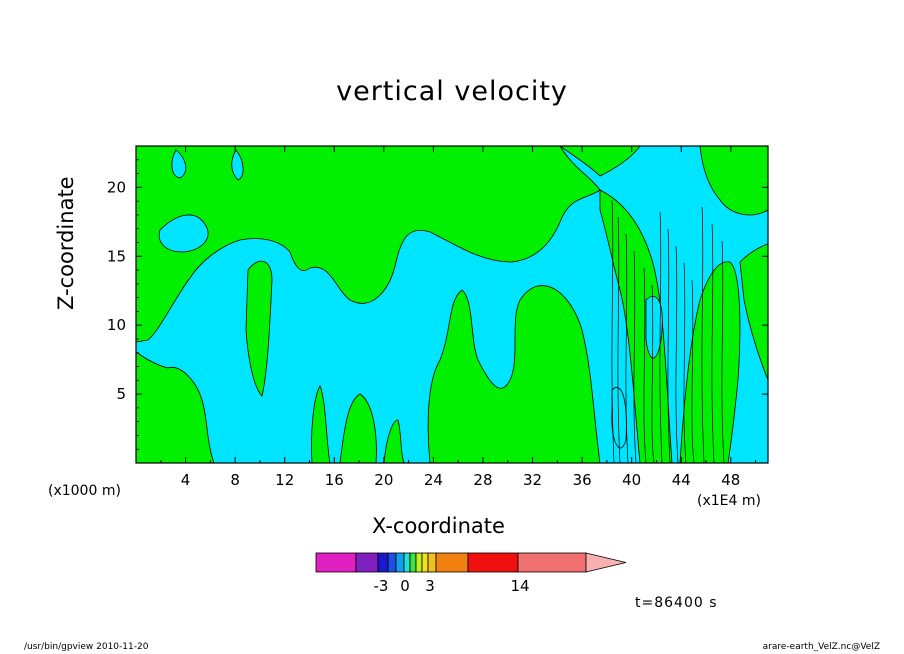 This screenshot has width=904, height=654. Describe the element at coordinates (676, 603) in the screenshot. I see `time-label: t=86400 s` at that location.